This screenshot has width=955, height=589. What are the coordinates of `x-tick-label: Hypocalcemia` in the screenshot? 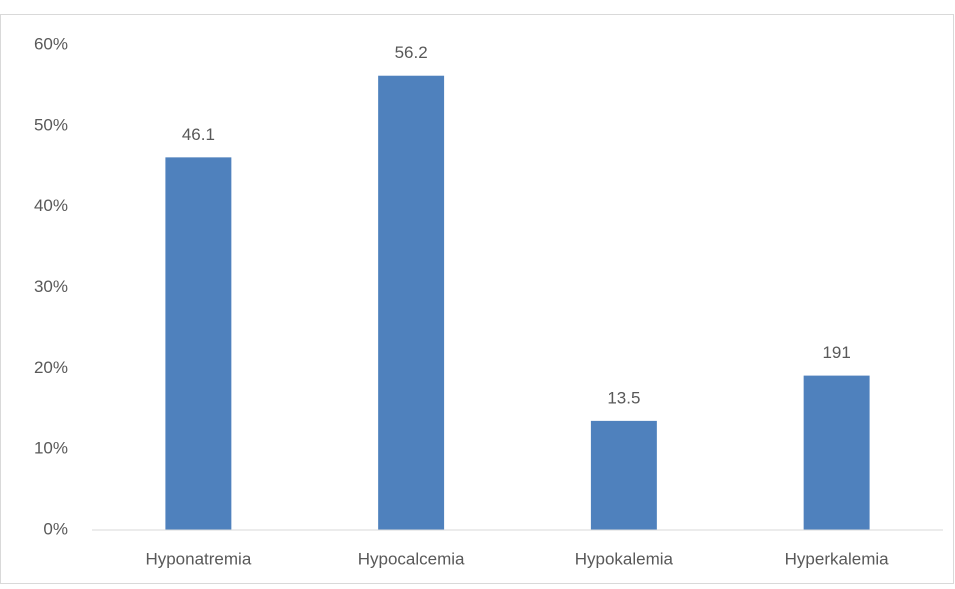 It's located at (411, 558).